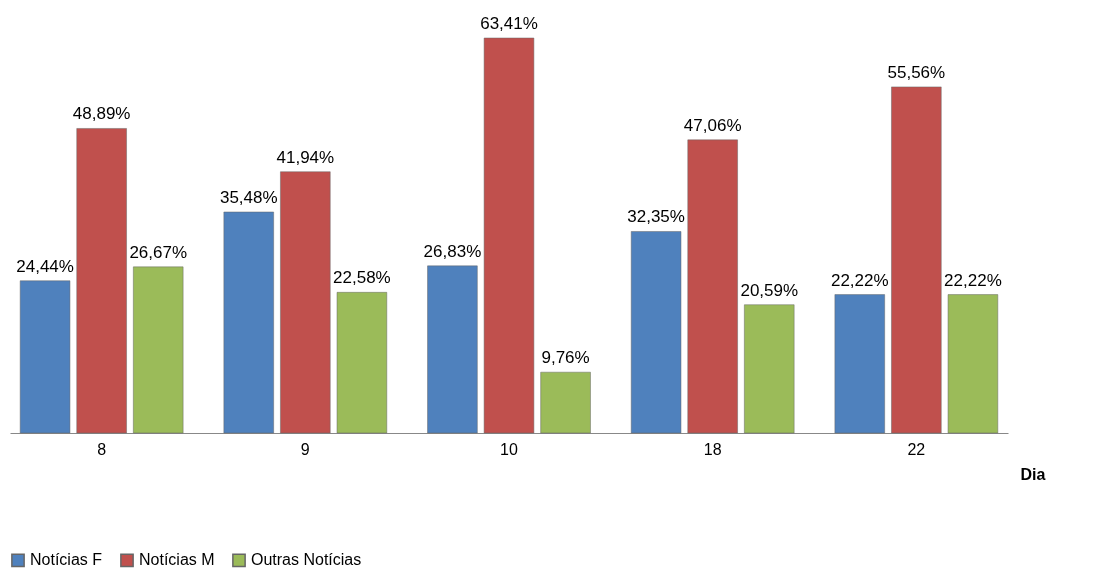 This screenshot has height=583, width=1093. What do you see at coordinates (509, 23) in the screenshot?
I see `data-label: 63,41%` at bounding box center [509, 23].